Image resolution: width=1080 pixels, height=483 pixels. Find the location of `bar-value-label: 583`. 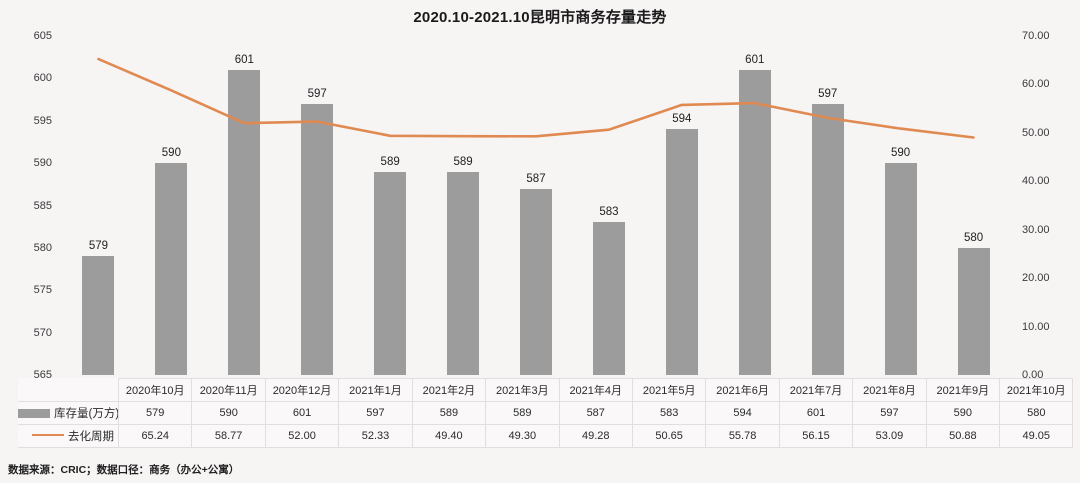

bar-value-label: 583 is located at coordinates (609, 212).